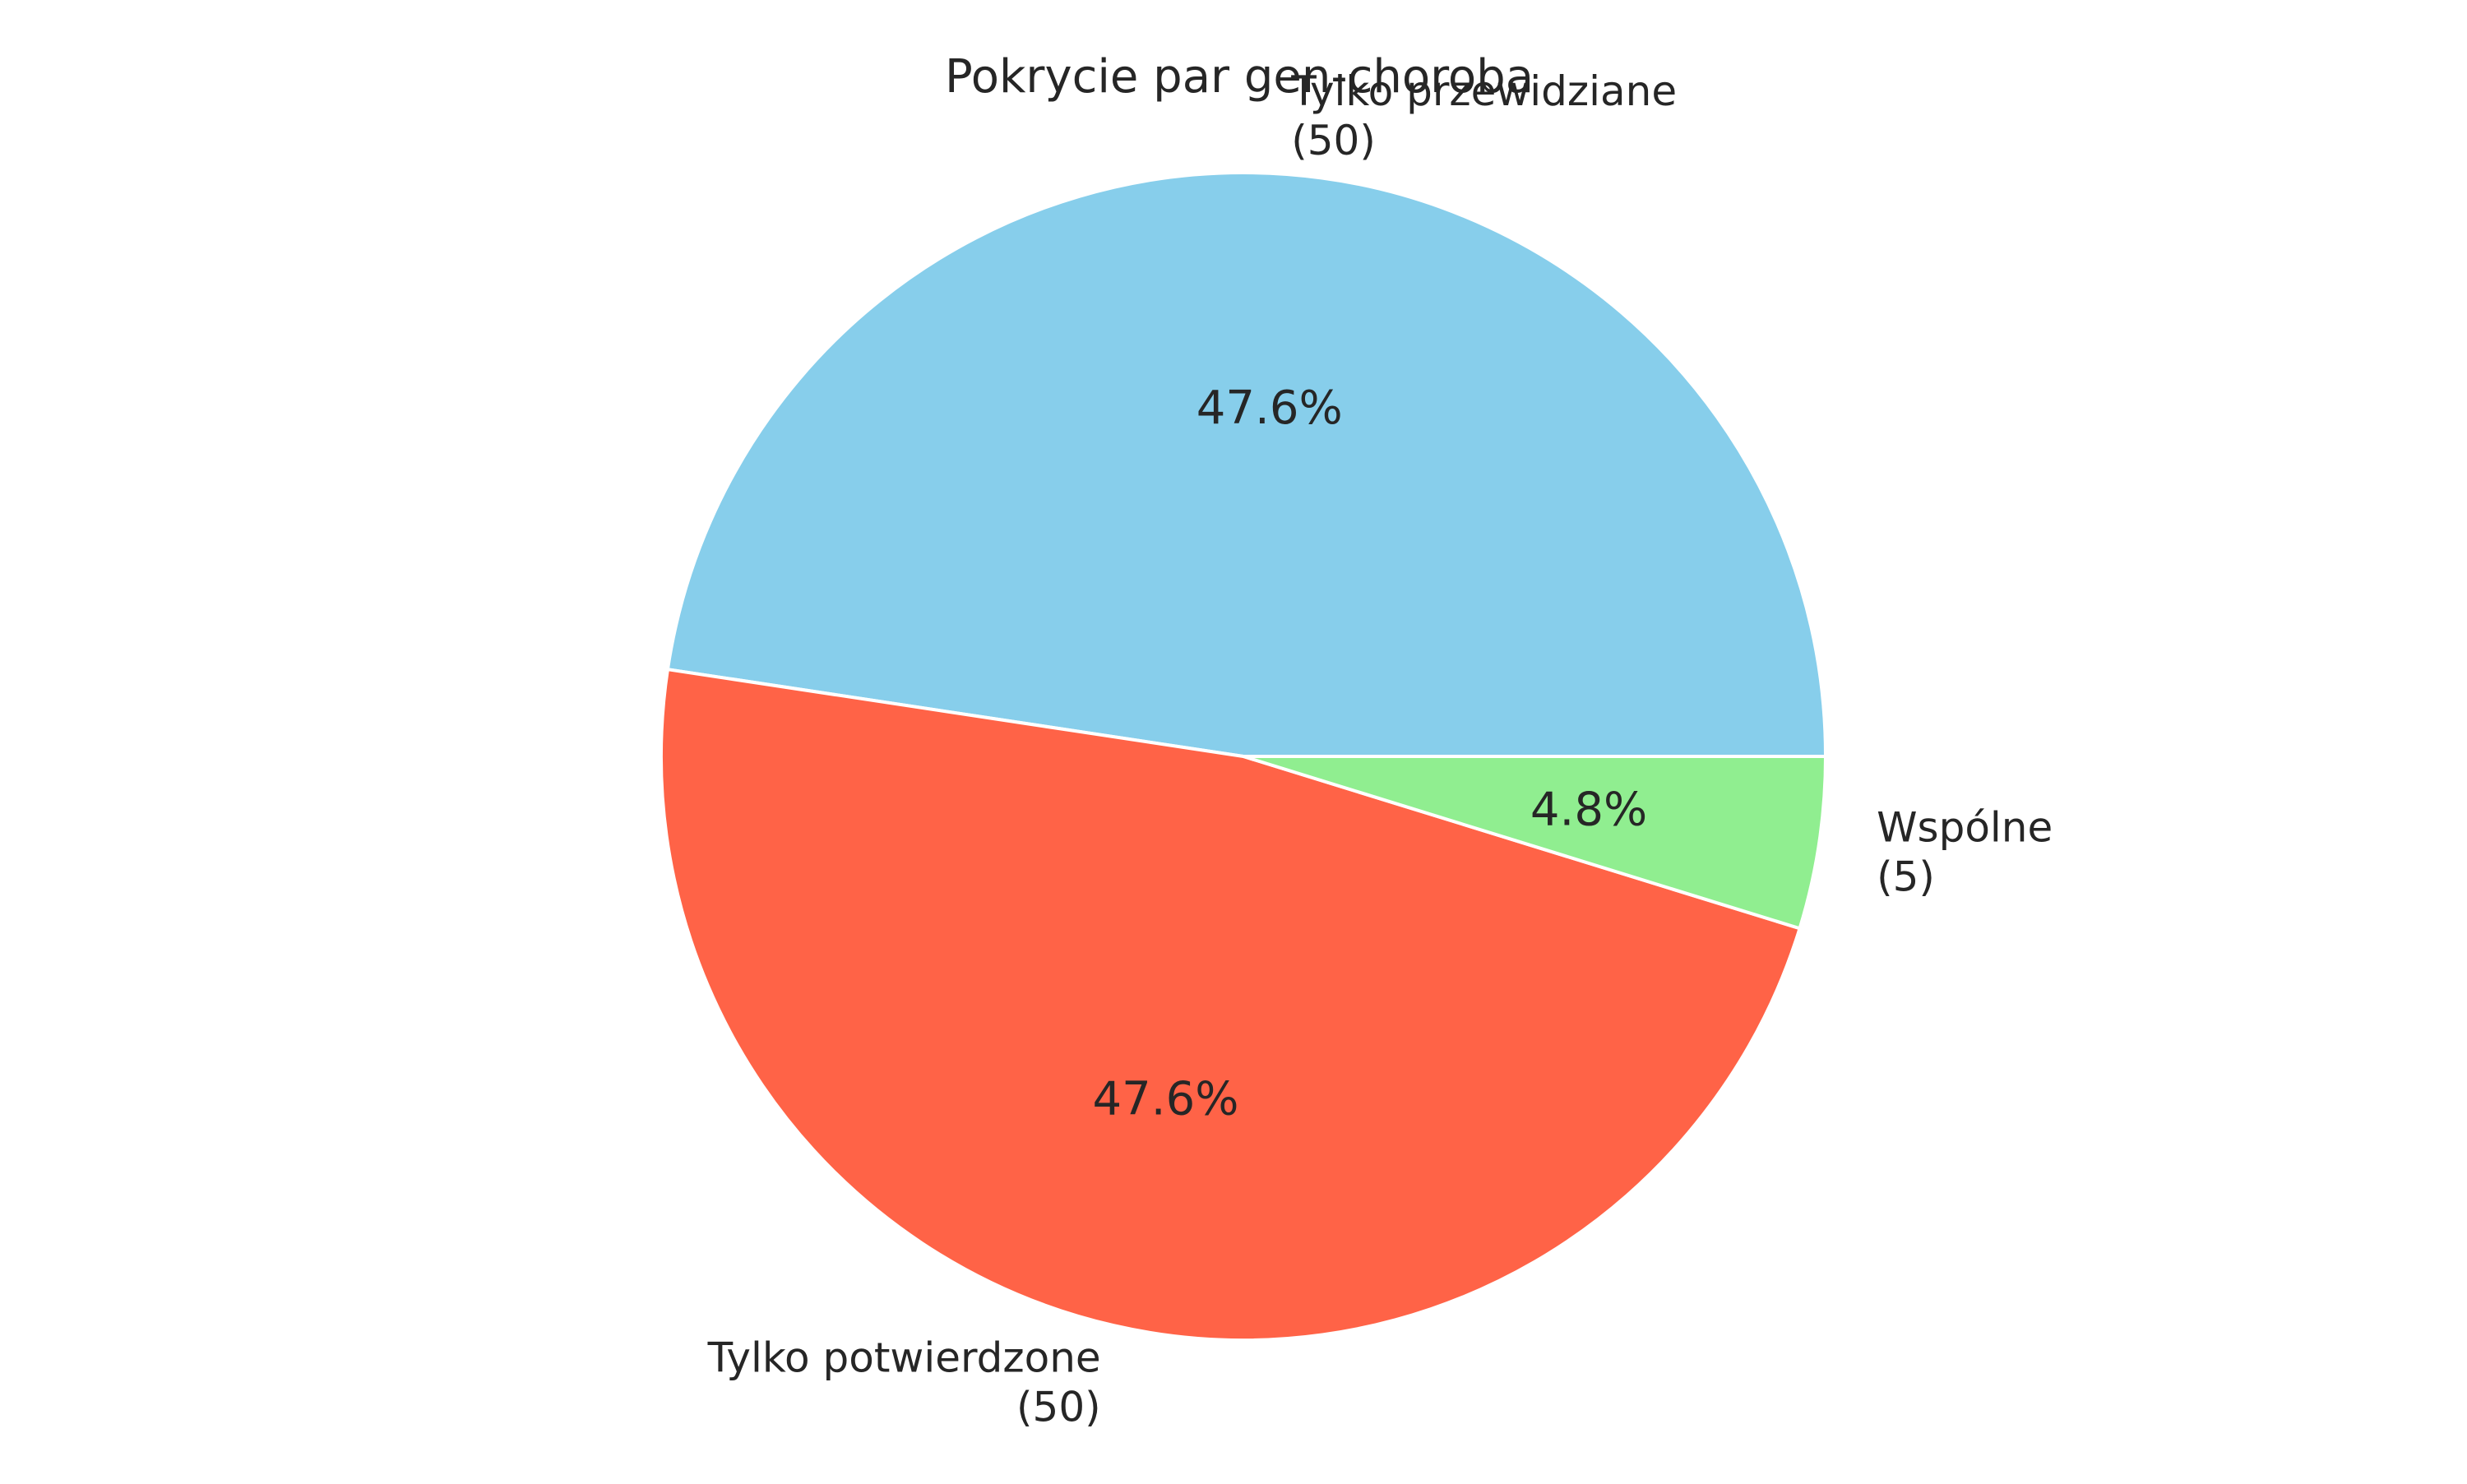 This screenshot has width=2467, height=1484. Describe the element at coordinates (1589, 809) in the screenshot. I see `slice-percent-2: 4.8%` at that location.